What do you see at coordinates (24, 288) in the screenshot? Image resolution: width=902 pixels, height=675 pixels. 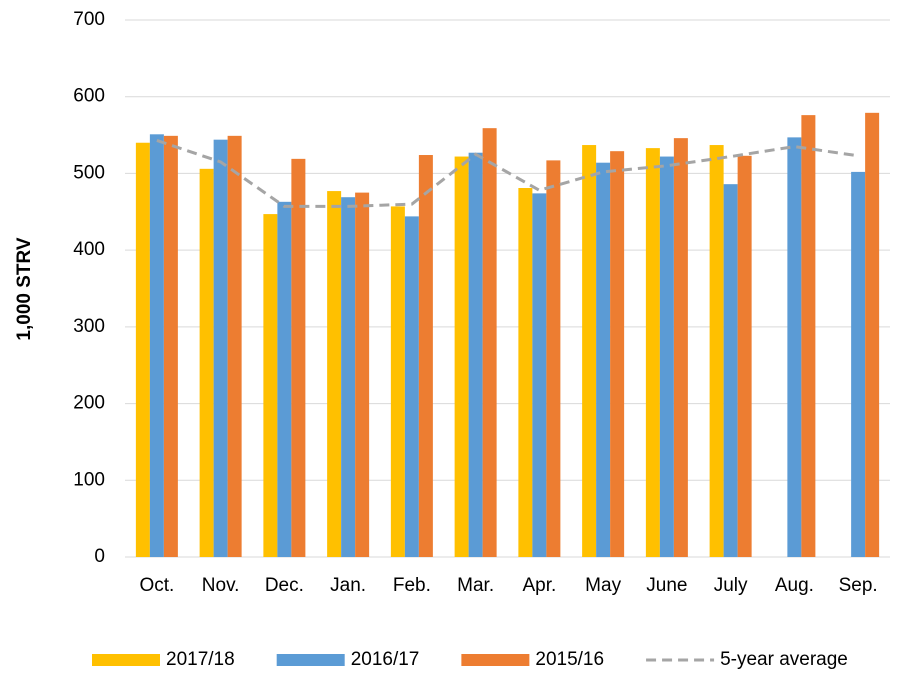 I see `y-axis-label: 1,000 STRV` at bounding box center [24, 288].